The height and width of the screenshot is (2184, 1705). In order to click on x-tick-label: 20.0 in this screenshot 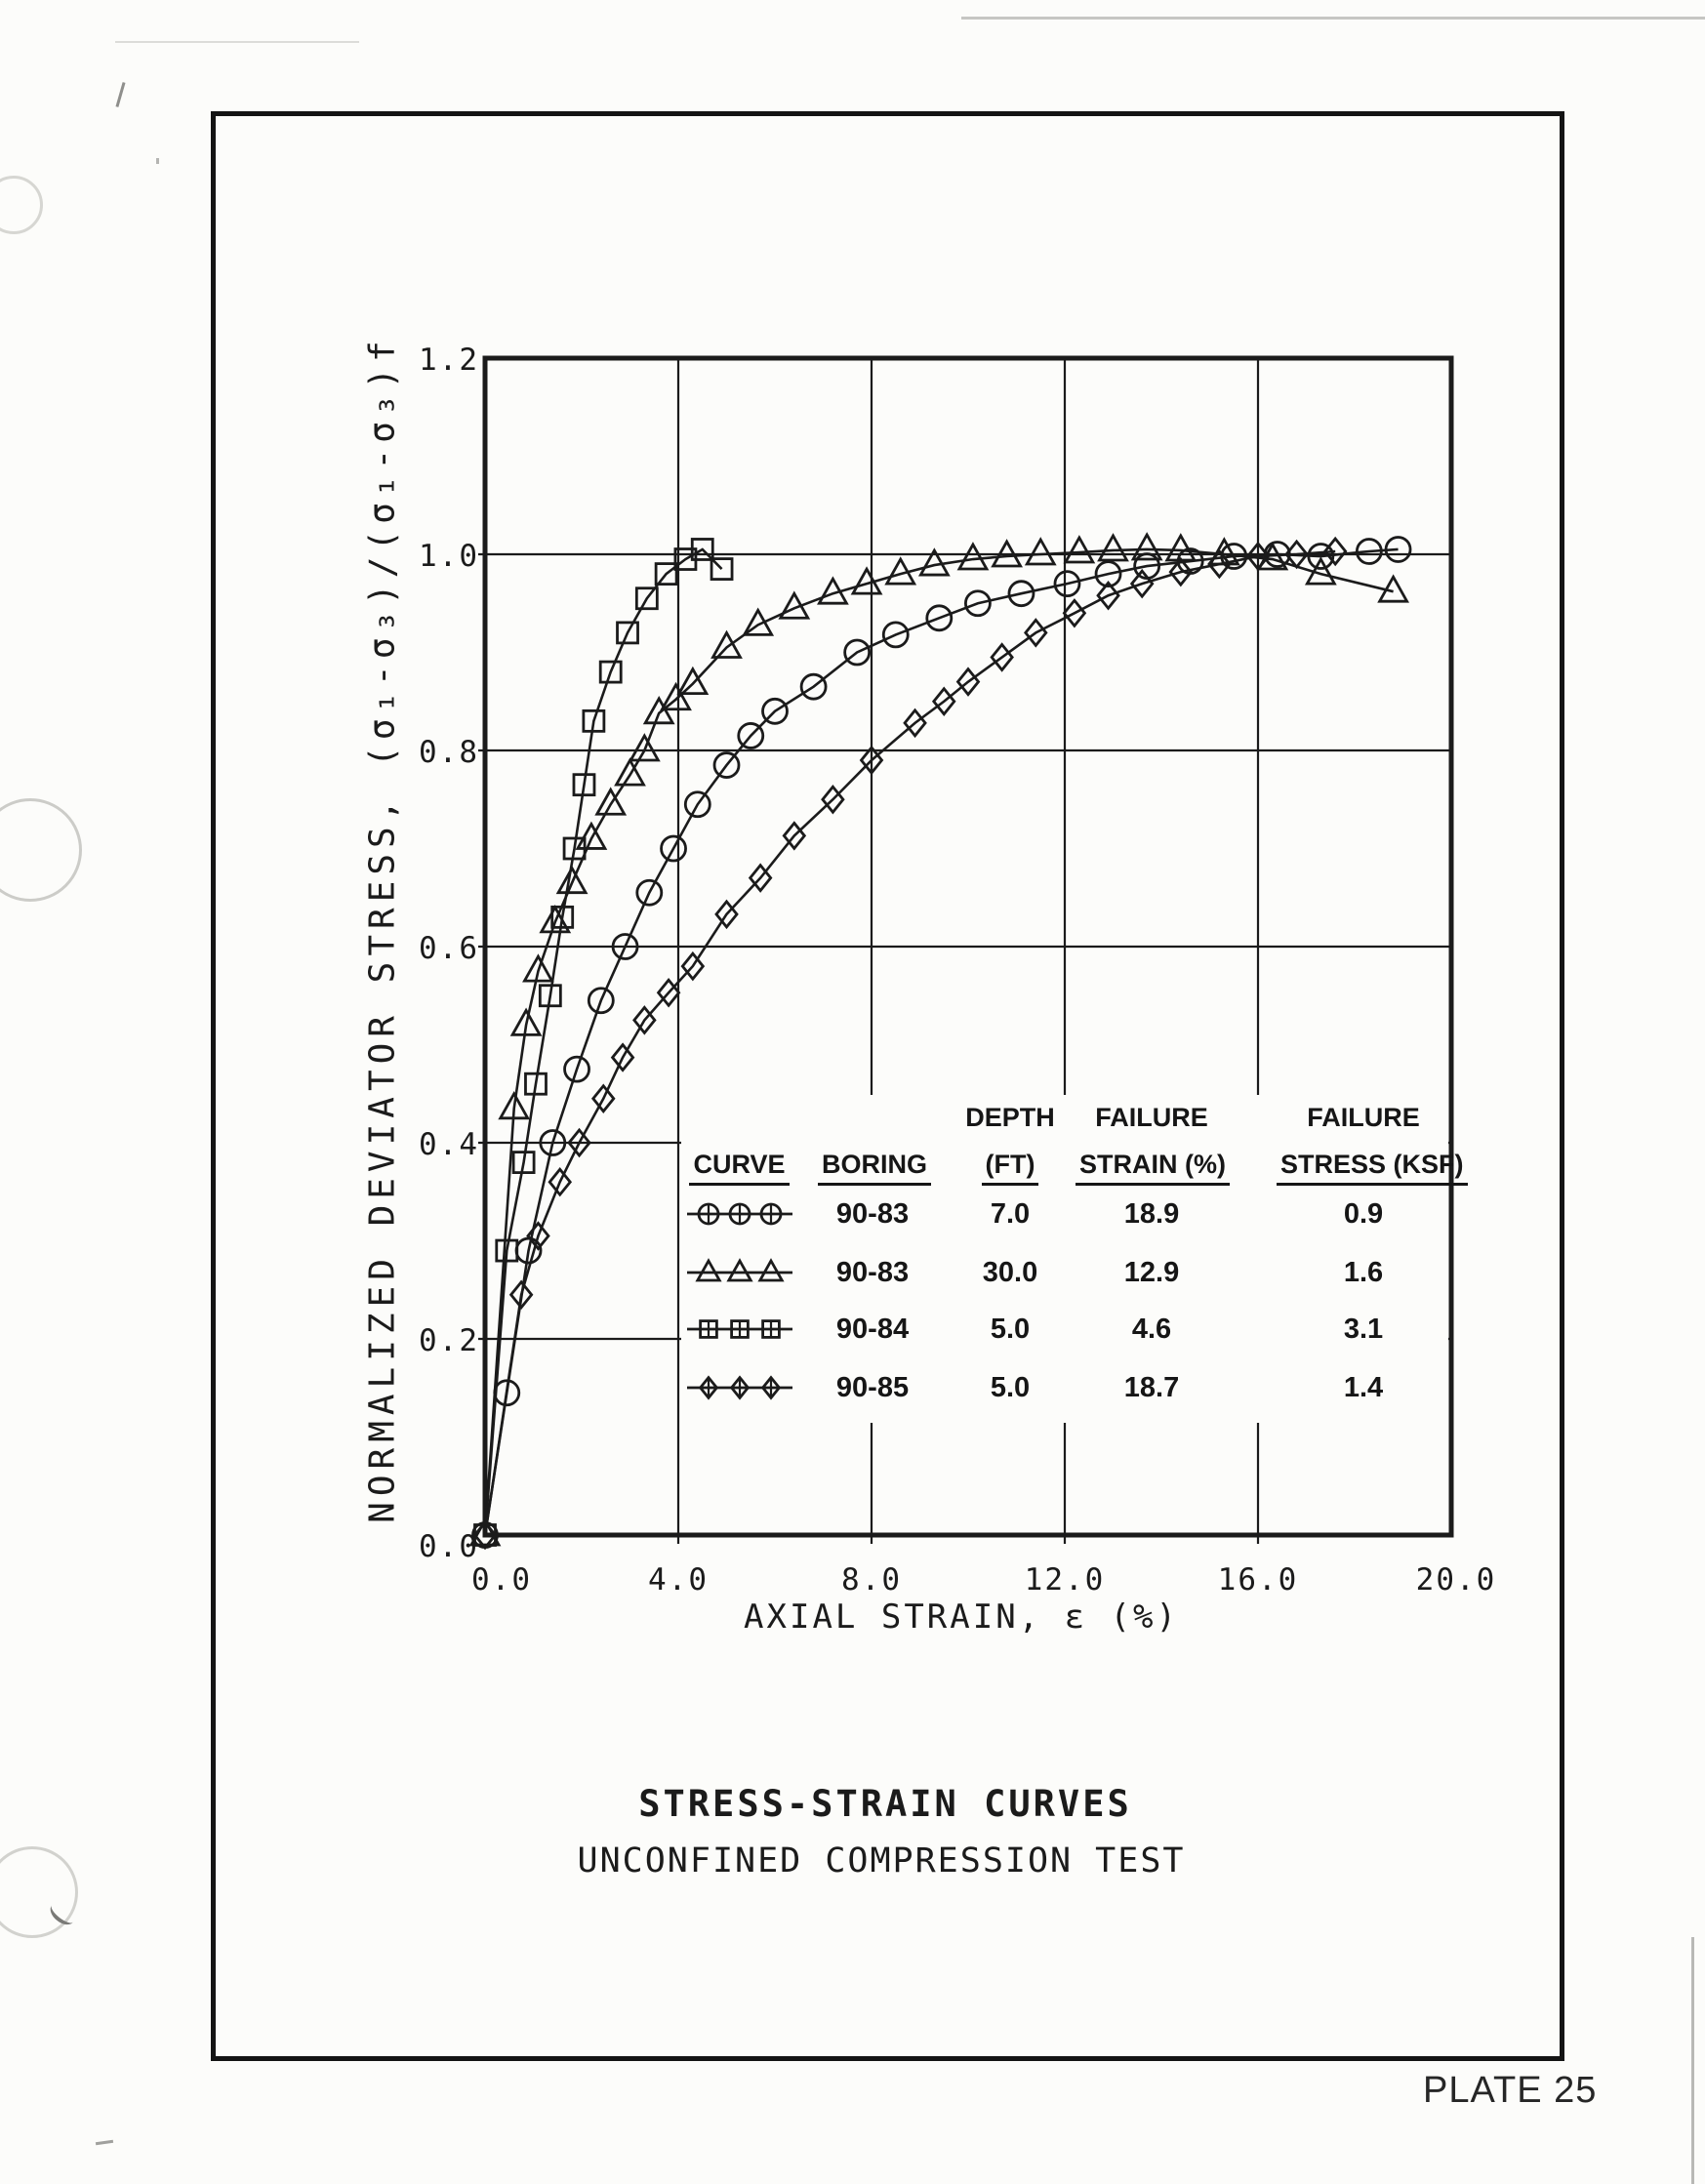, I will do `click(1456, 1580)`.